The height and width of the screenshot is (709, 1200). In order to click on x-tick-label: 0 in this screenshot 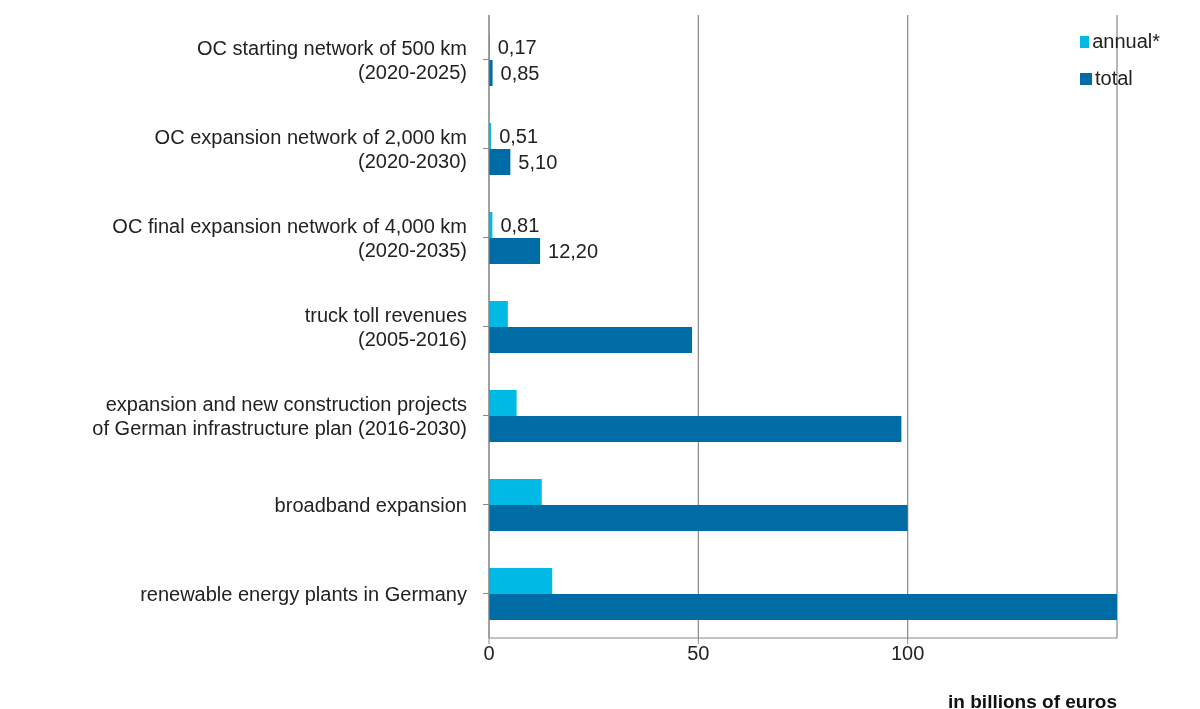, I will do `click(489, 653)`.